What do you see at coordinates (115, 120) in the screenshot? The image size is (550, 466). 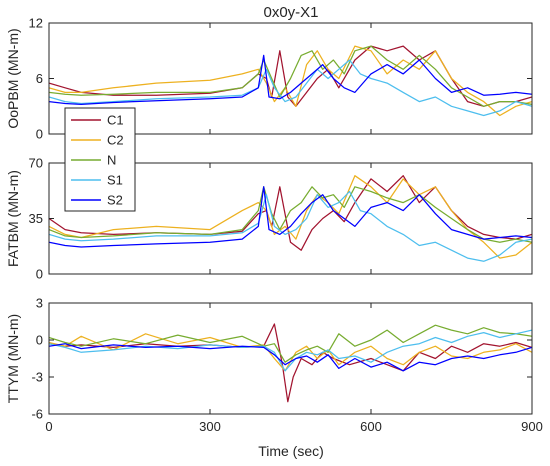 I see `legend-label-c1: C1` at bounding box center [115, 120].